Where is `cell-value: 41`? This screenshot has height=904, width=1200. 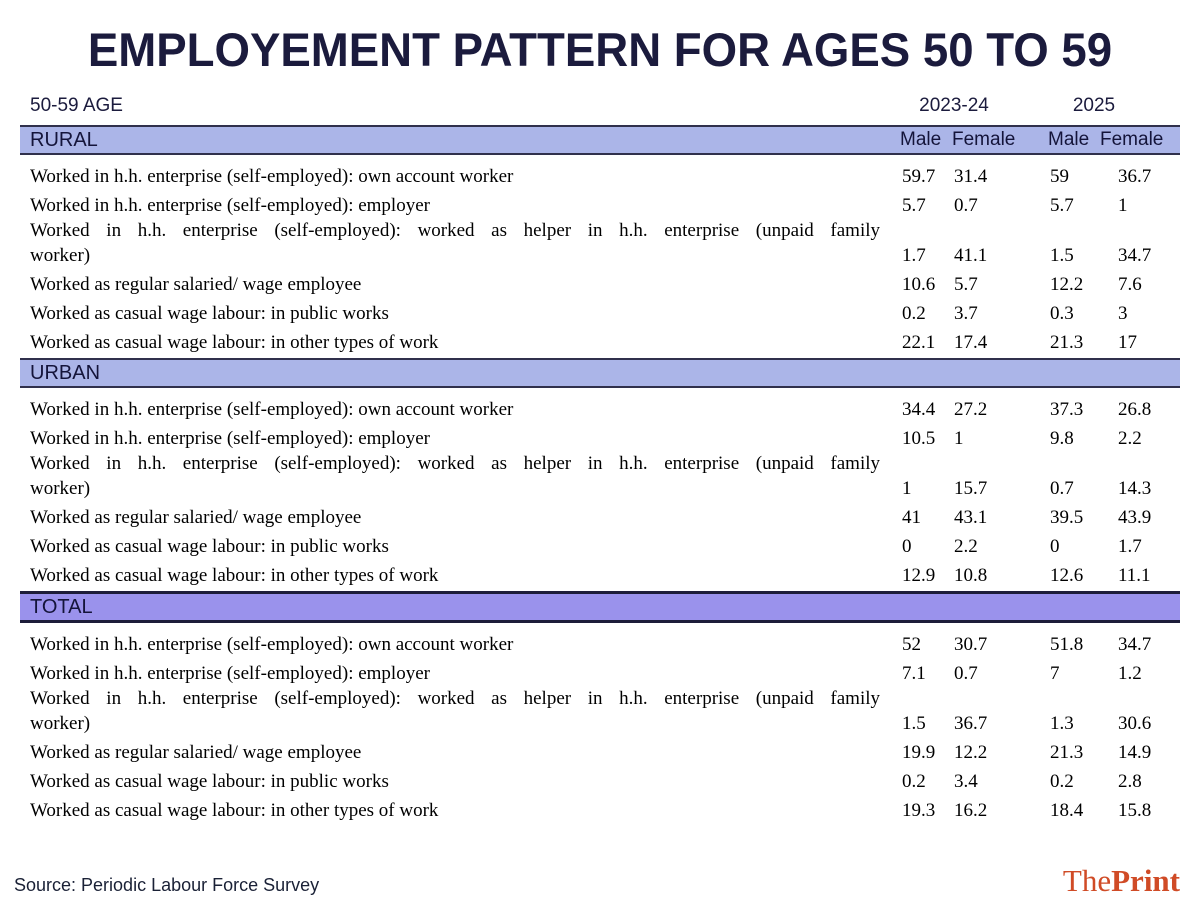 cell-value: 41 is located at coordinates (911, 517).